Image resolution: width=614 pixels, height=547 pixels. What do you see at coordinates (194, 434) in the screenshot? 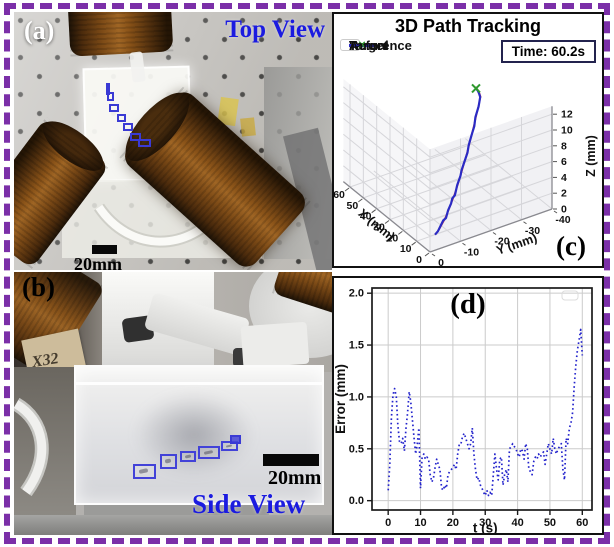
I see `shadow-blob` at bounding box center [194, 434].